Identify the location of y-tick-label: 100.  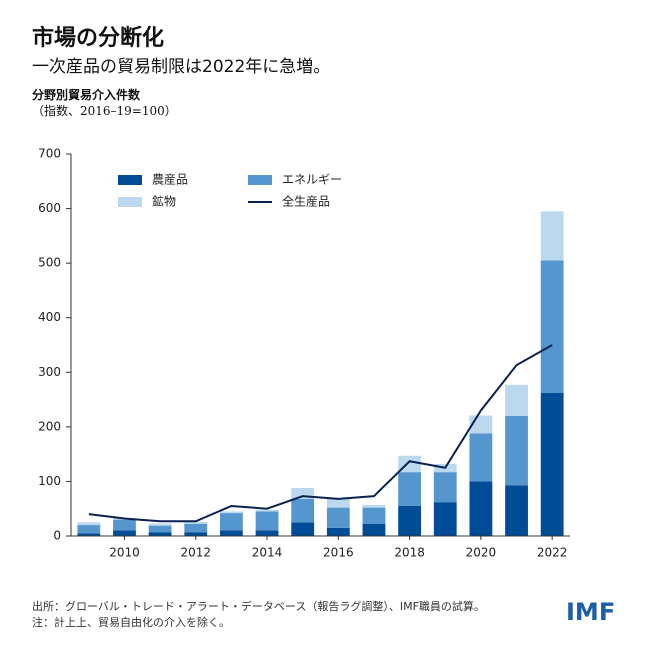
(49, 481).